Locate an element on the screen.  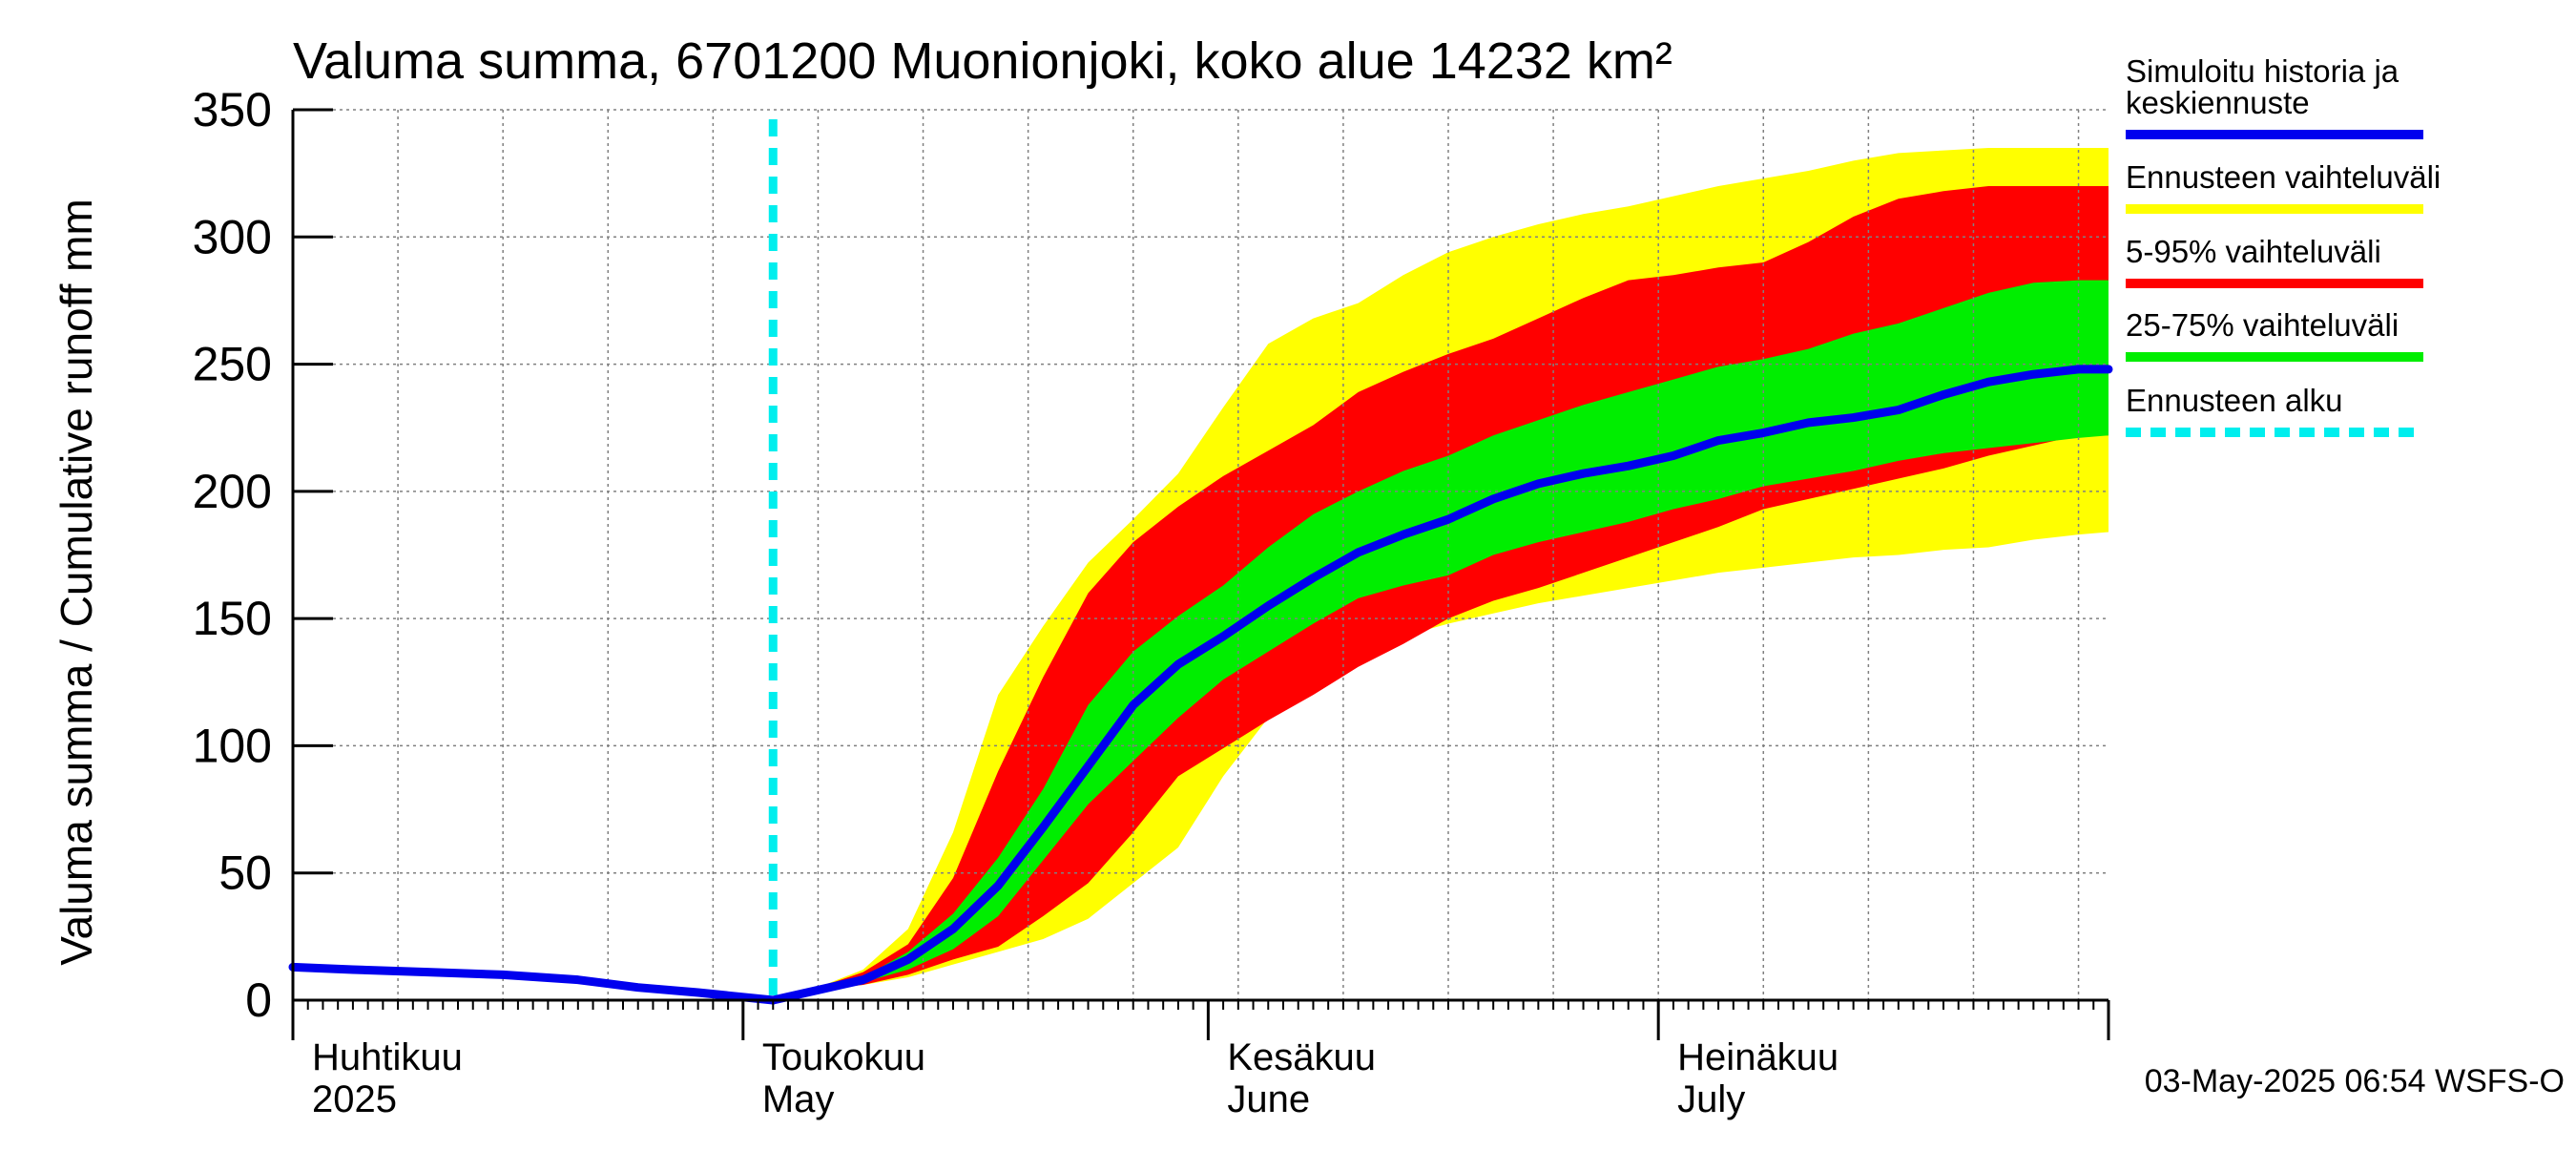
x-tick-label-sub: May is located at coordinates (798, 1099).